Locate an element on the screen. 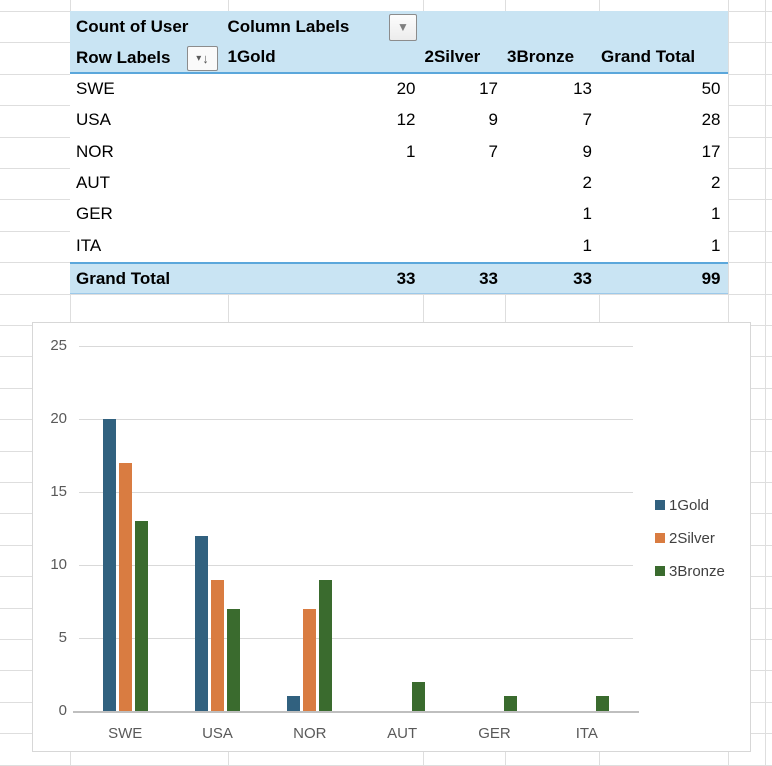 The height and width of the screenshot is (766, 772). legend-item: 2Silver is located at coordinates (685, 538).